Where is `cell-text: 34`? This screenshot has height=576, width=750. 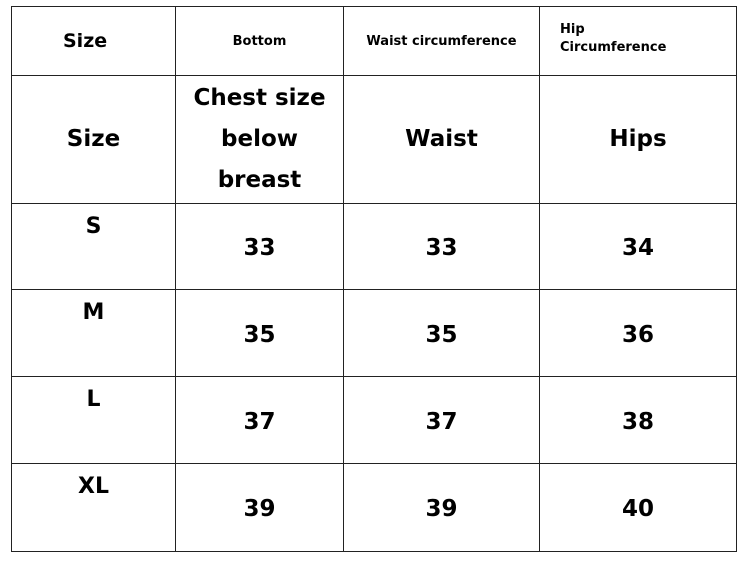
cell-text: 34 is located at coordinates (637, 248).